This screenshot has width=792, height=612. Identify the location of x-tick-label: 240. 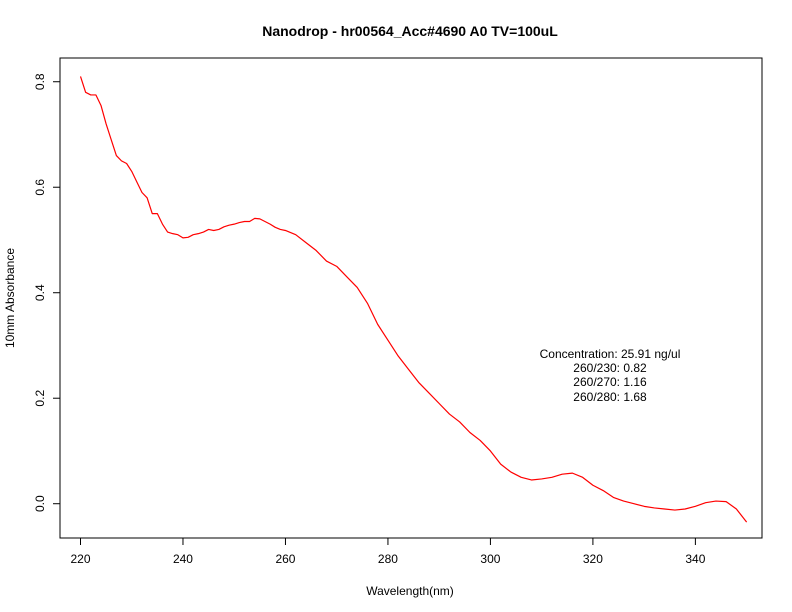
(183, 559).